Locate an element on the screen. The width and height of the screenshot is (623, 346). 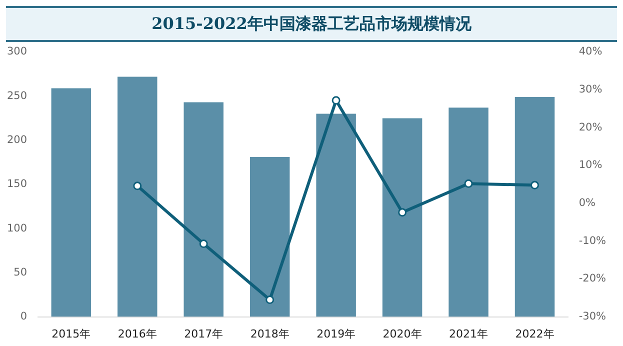
x-tick-label: 2018年 is located at coordinates (270, 333).